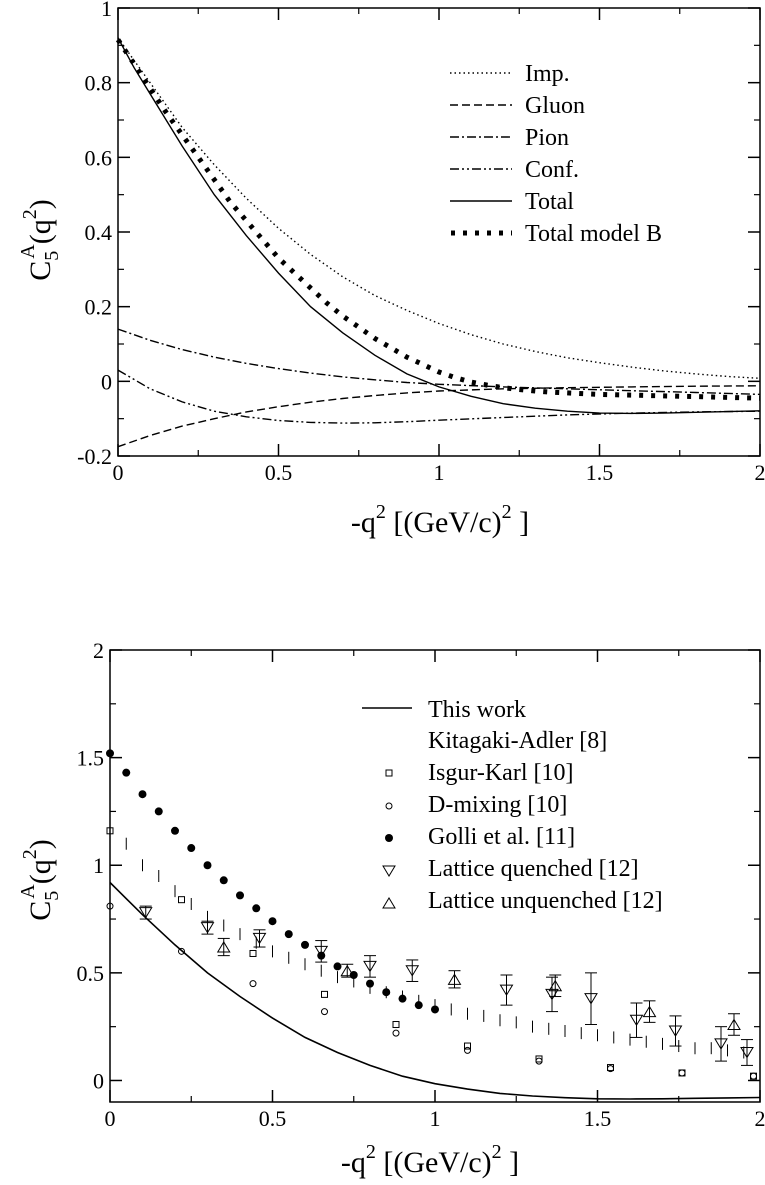 This screenshot has height=1185, width=765. Describe the element at coordinates (273, 1118) in the screenshot. I see `bottom-x-tick-label: 0.5` at that location.